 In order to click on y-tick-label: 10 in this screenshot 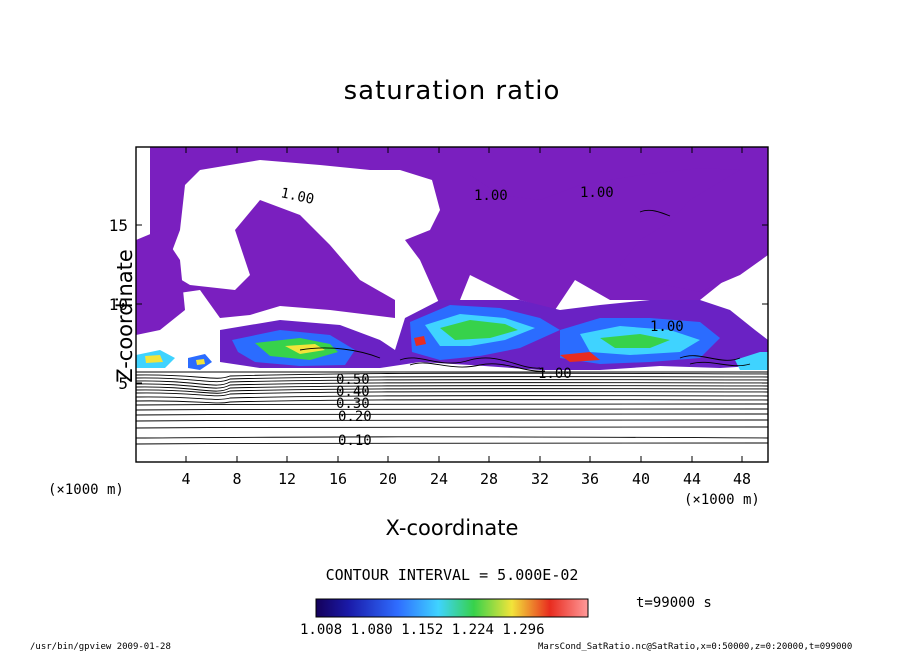, I will do `click(118, 304)`.